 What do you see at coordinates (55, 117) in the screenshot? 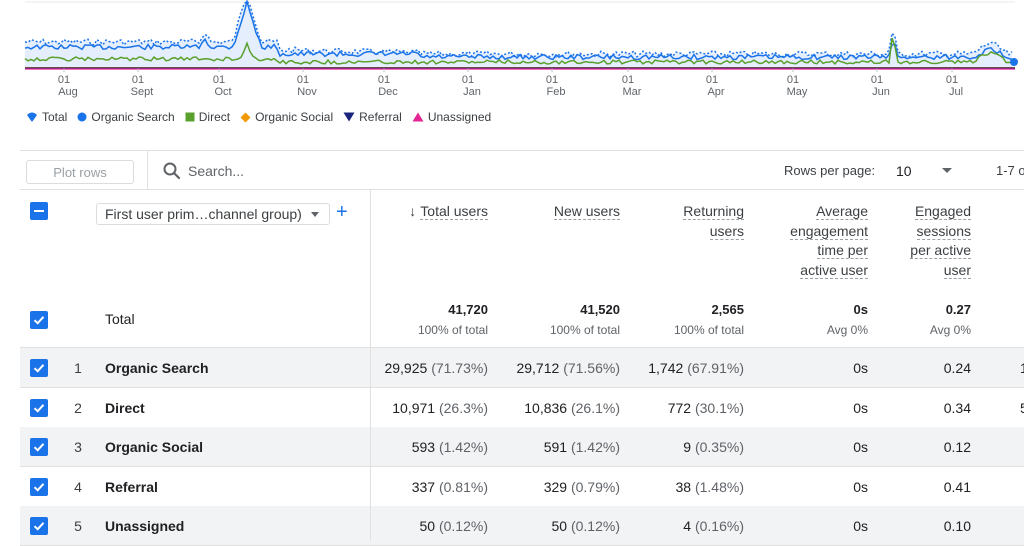
I see `legend-label: Total` at bounding box center [55, 117].